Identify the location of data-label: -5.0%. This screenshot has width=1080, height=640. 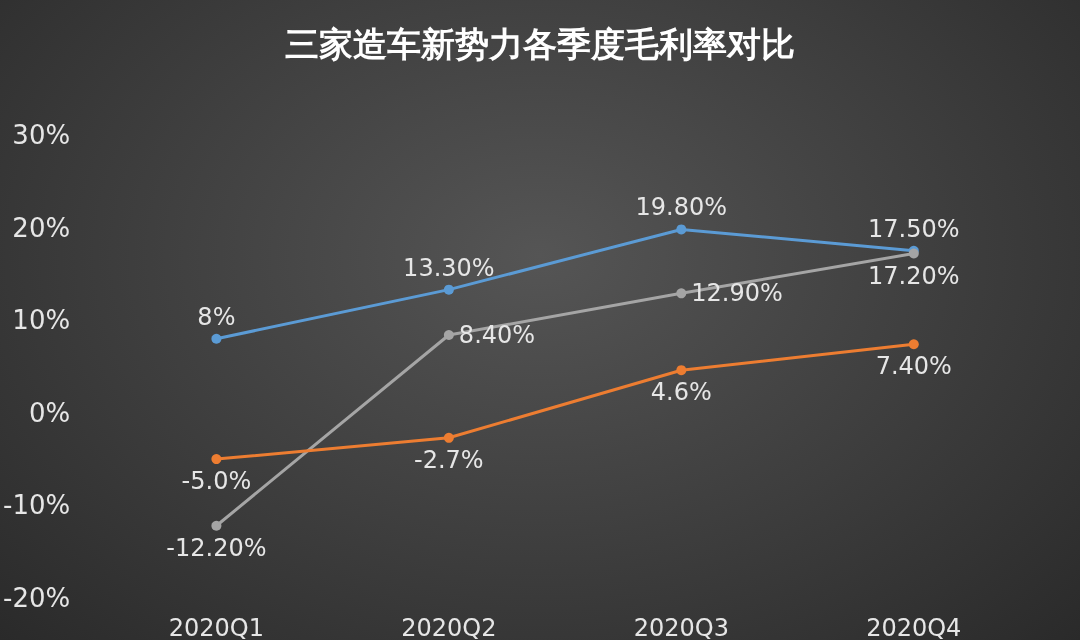
(216, 481).